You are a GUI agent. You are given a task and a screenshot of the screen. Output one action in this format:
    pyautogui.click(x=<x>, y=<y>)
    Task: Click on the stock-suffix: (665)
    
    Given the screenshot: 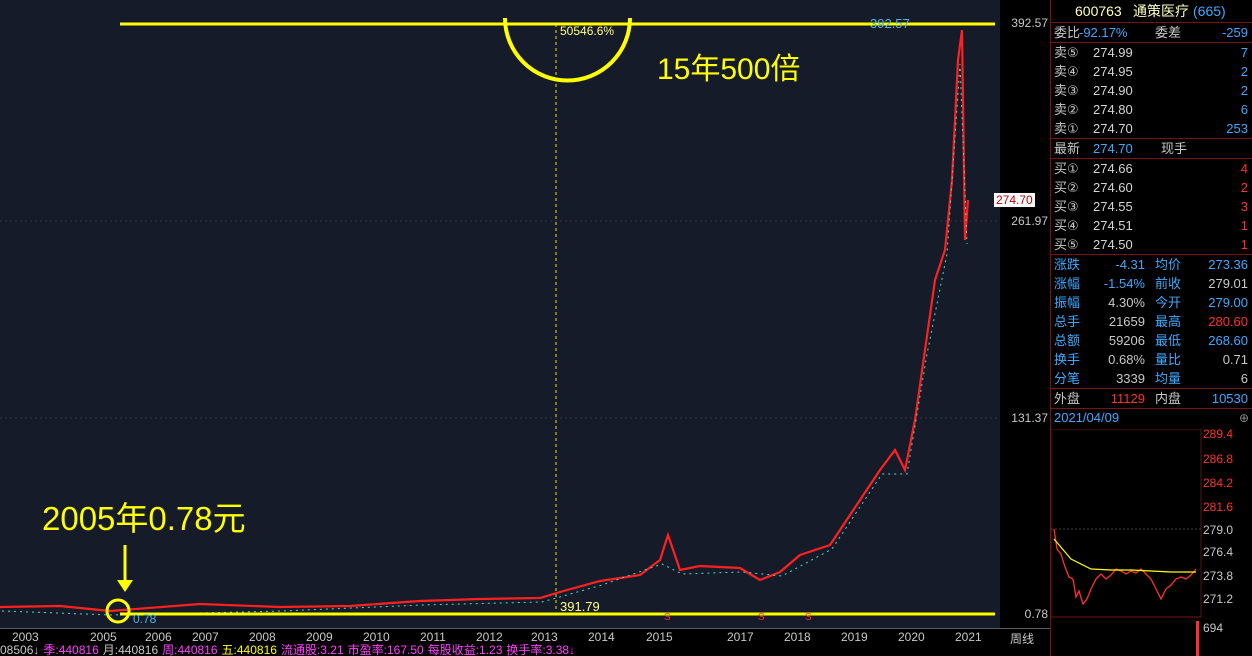 What is the action you would take?
    pyautogui.click(x=1209, y=11)
    